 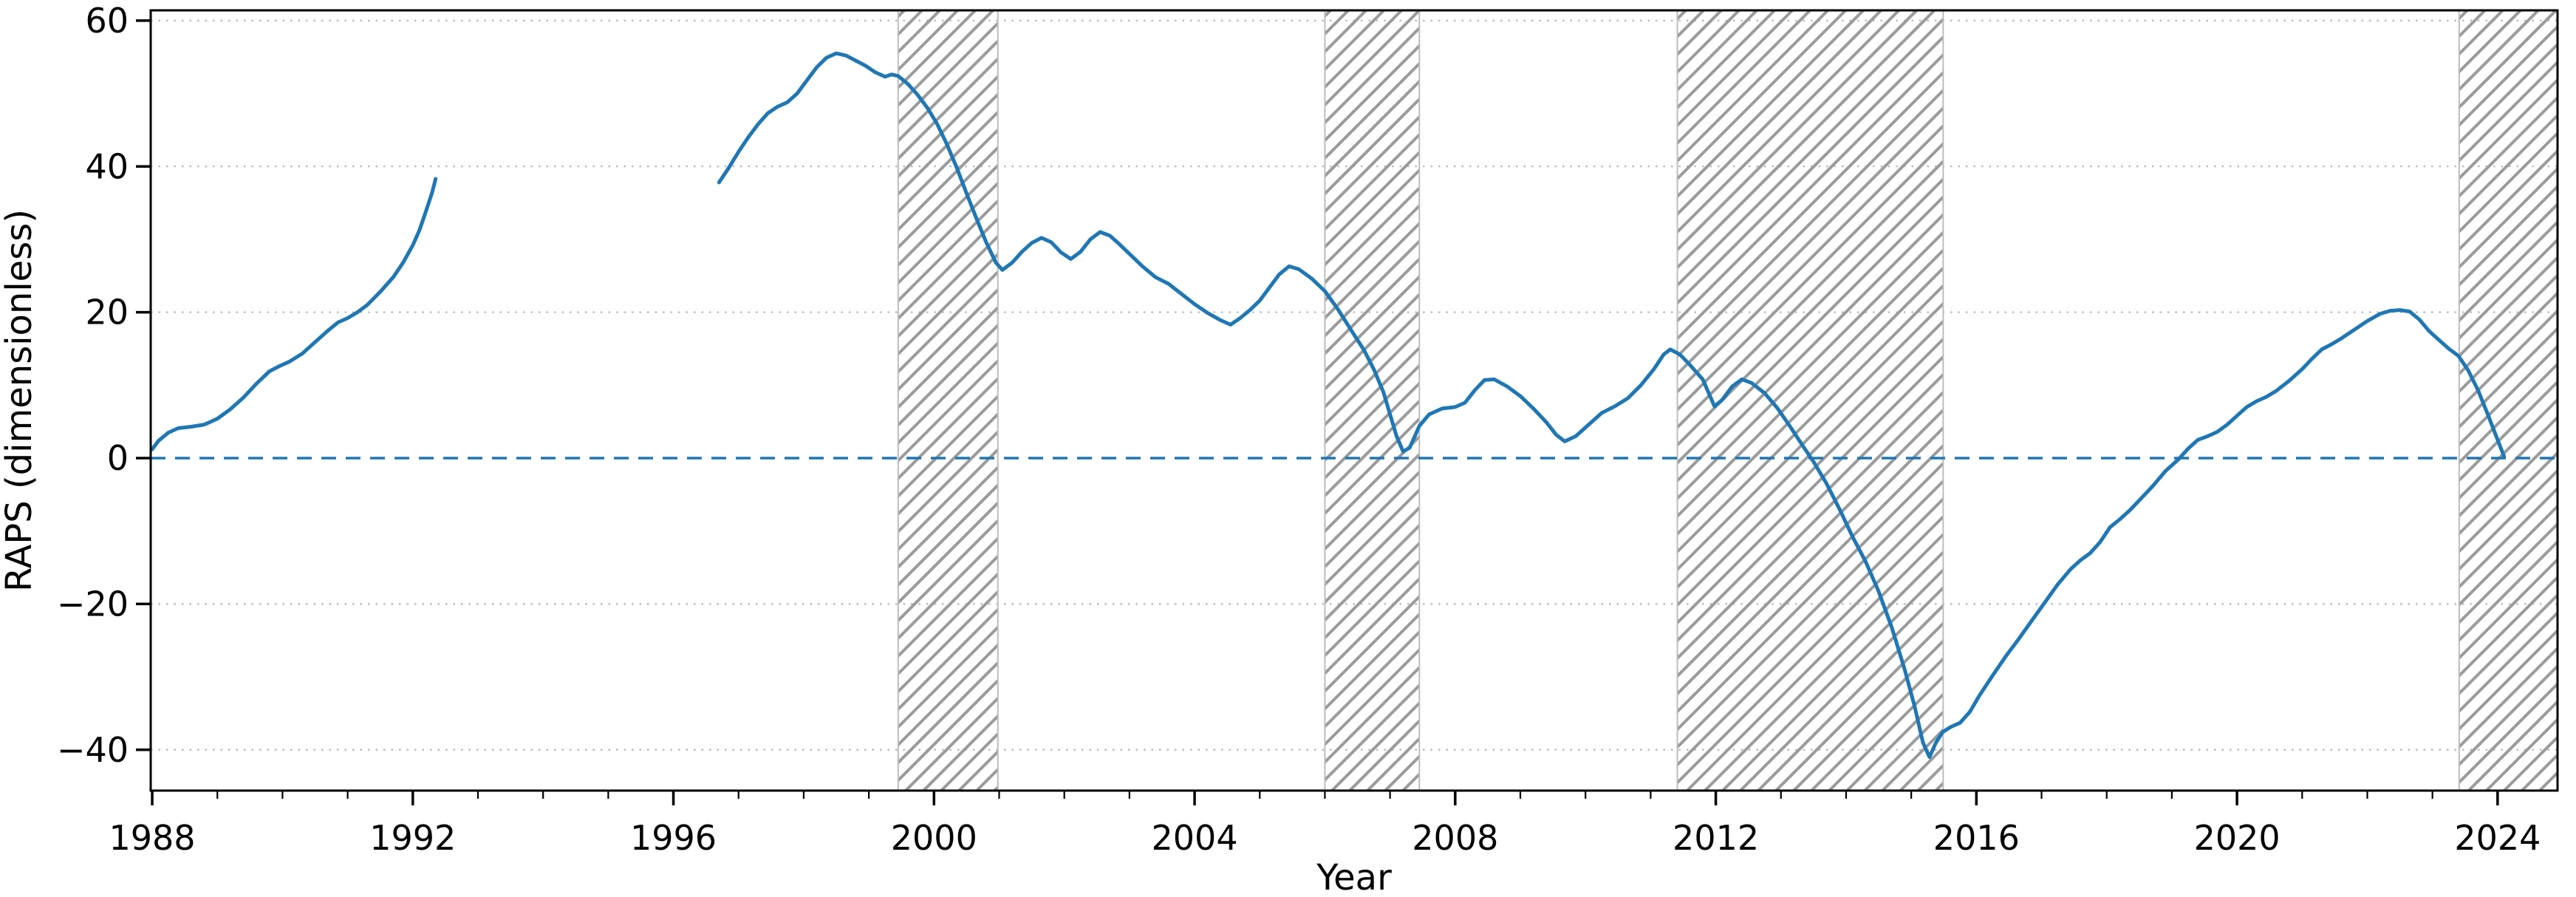 I want to click on x-tick-label-2024: 2024, so click(x=2497, y=838).